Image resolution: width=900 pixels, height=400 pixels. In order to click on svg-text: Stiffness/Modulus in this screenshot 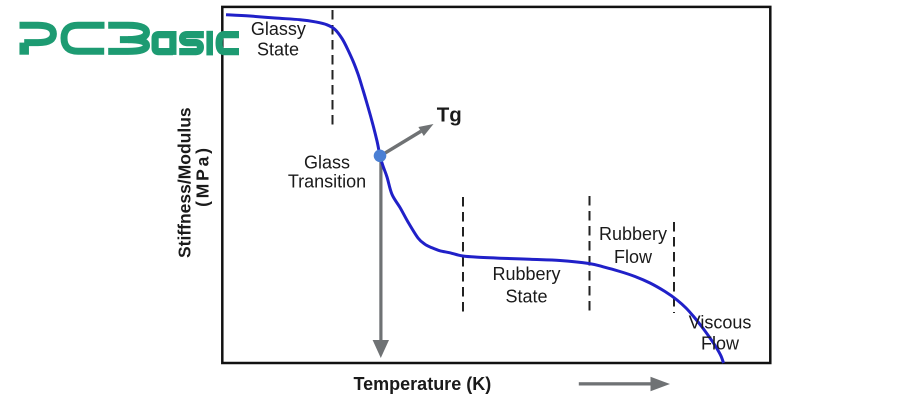, I will do `click(185, 182)`.